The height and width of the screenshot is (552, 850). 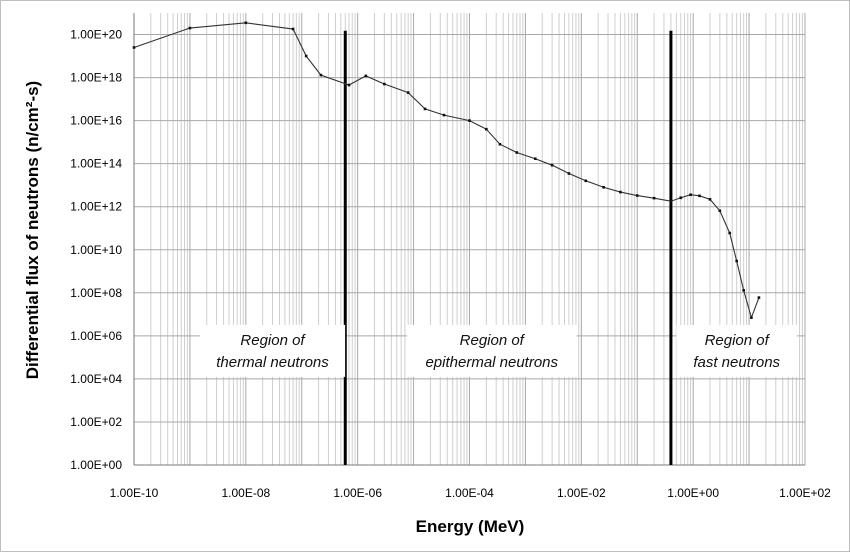 I want to click on y-tick-label: 1.00E+04, so click(x=96, y=379).